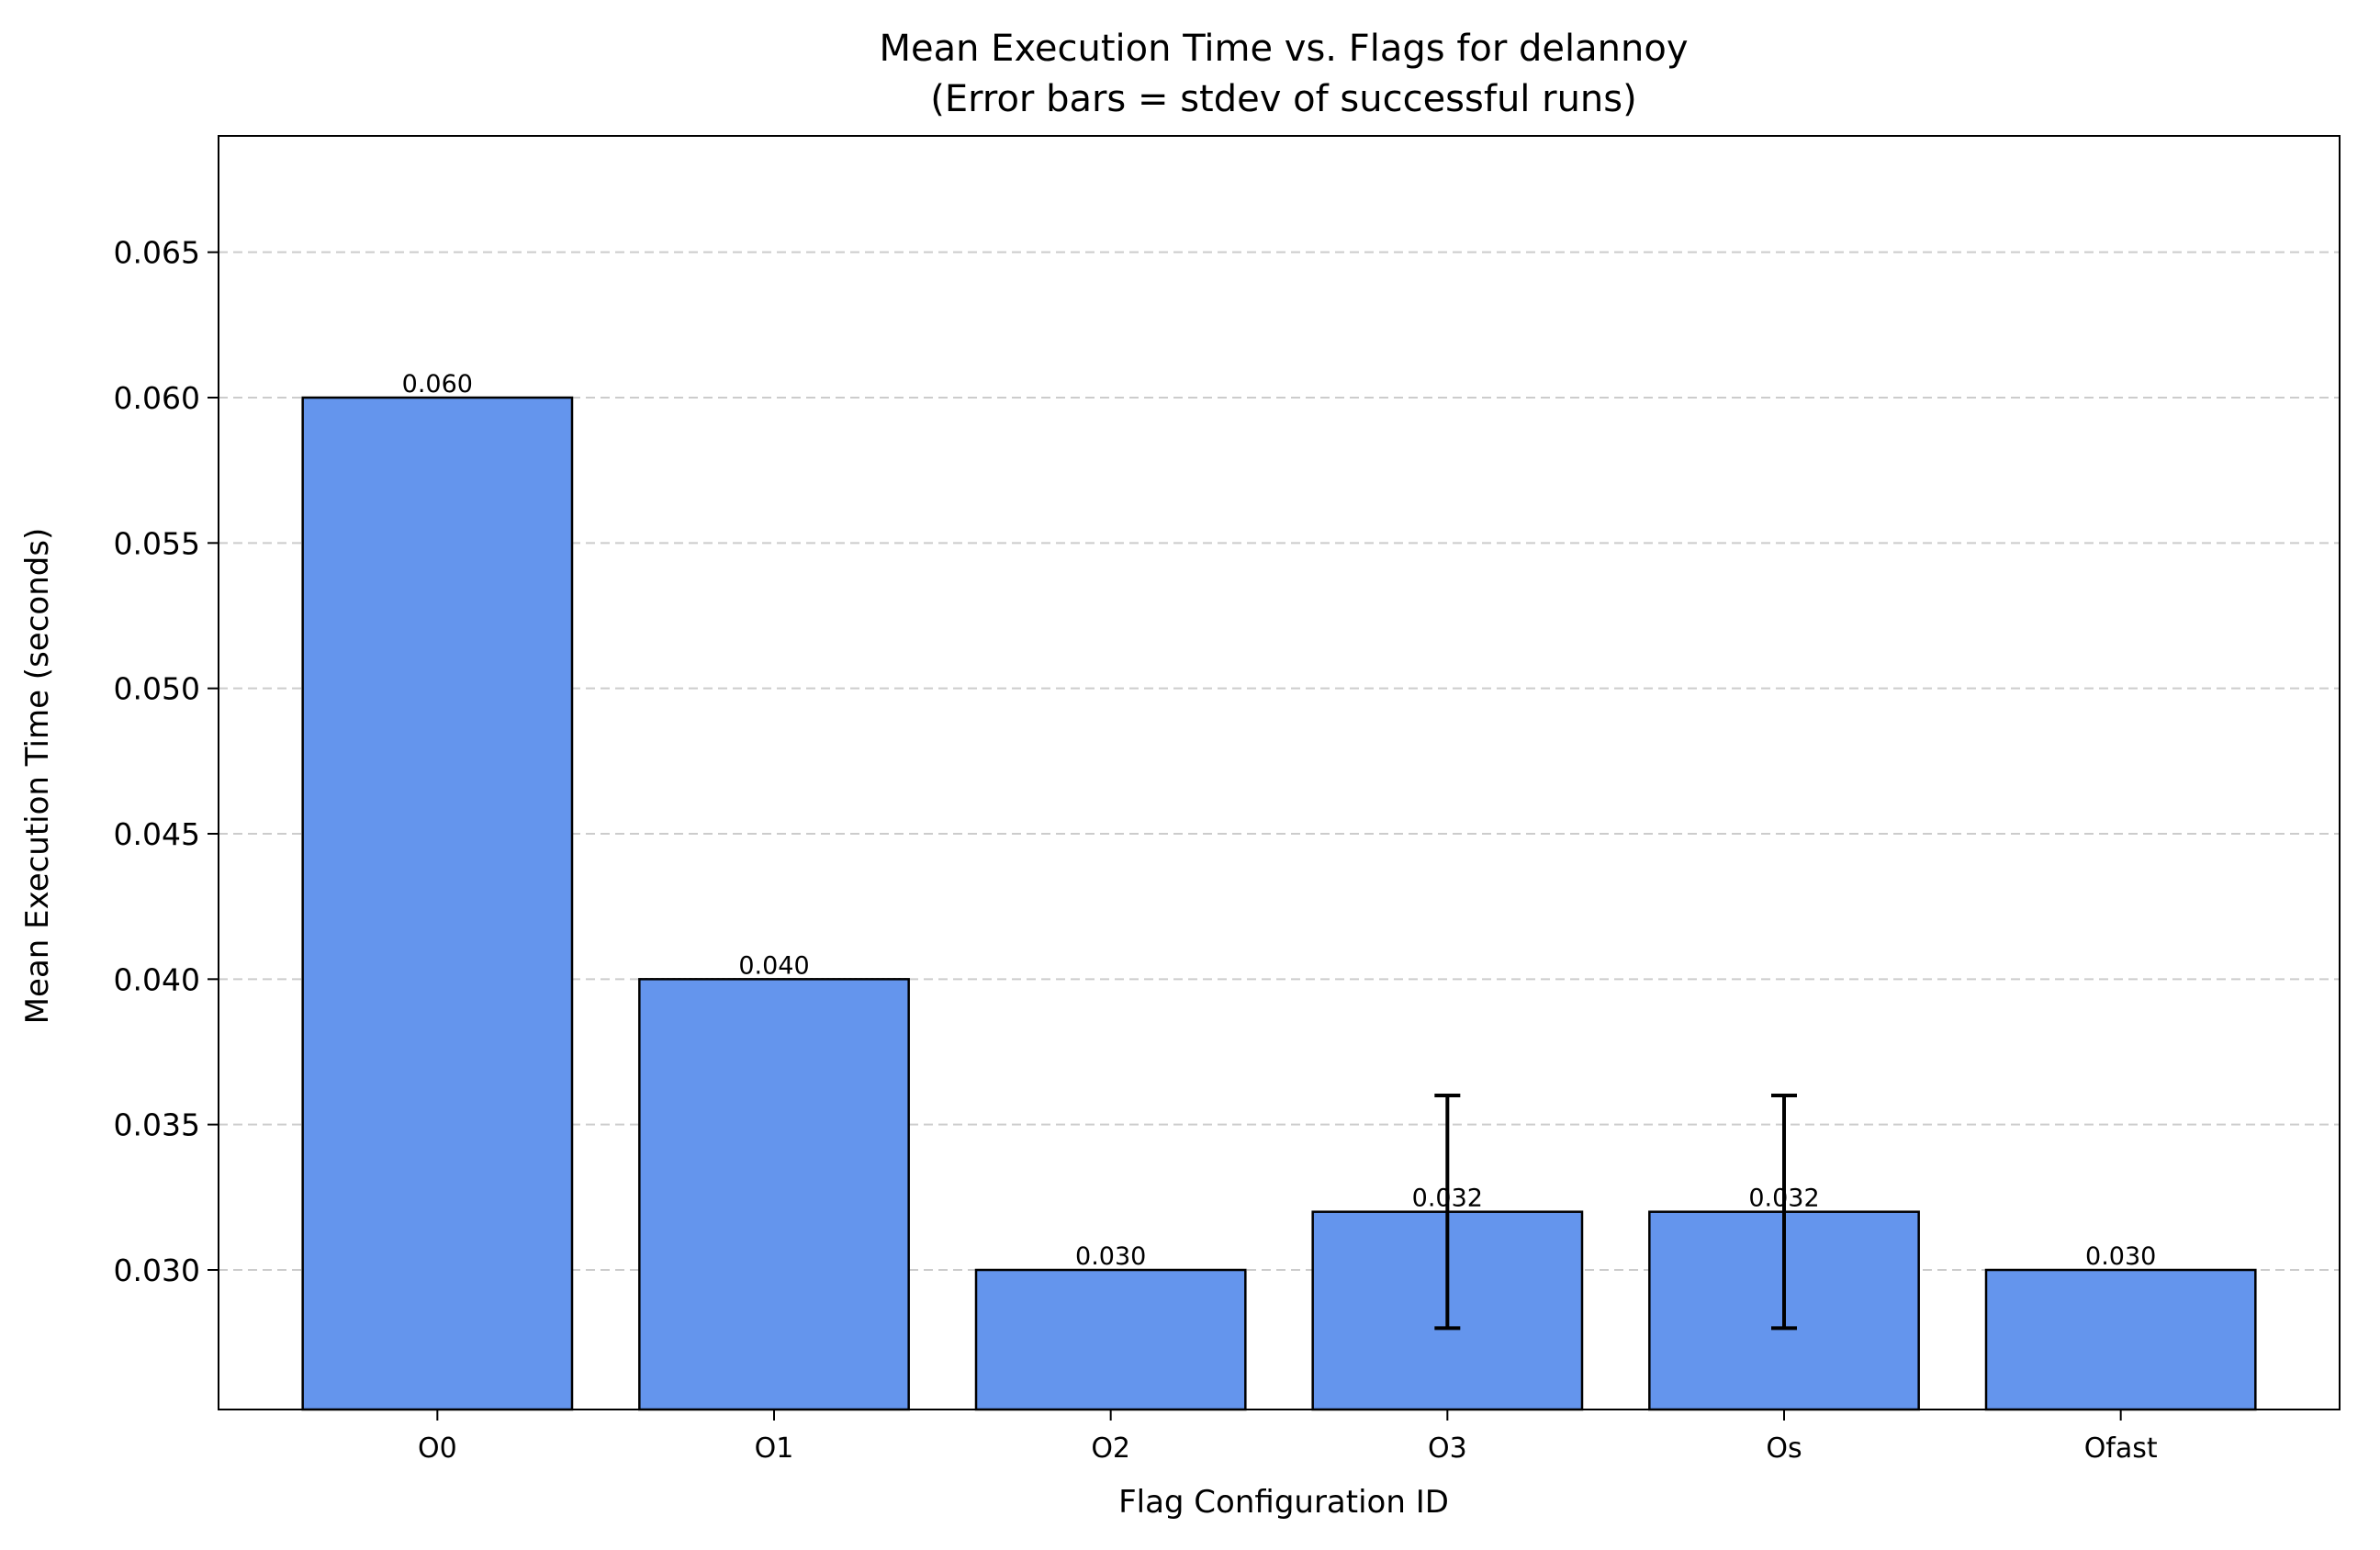 The height and width of the screenshot is (1550, 2380). I want to click on y-tick-label: 0.030, so click(157, 1270).